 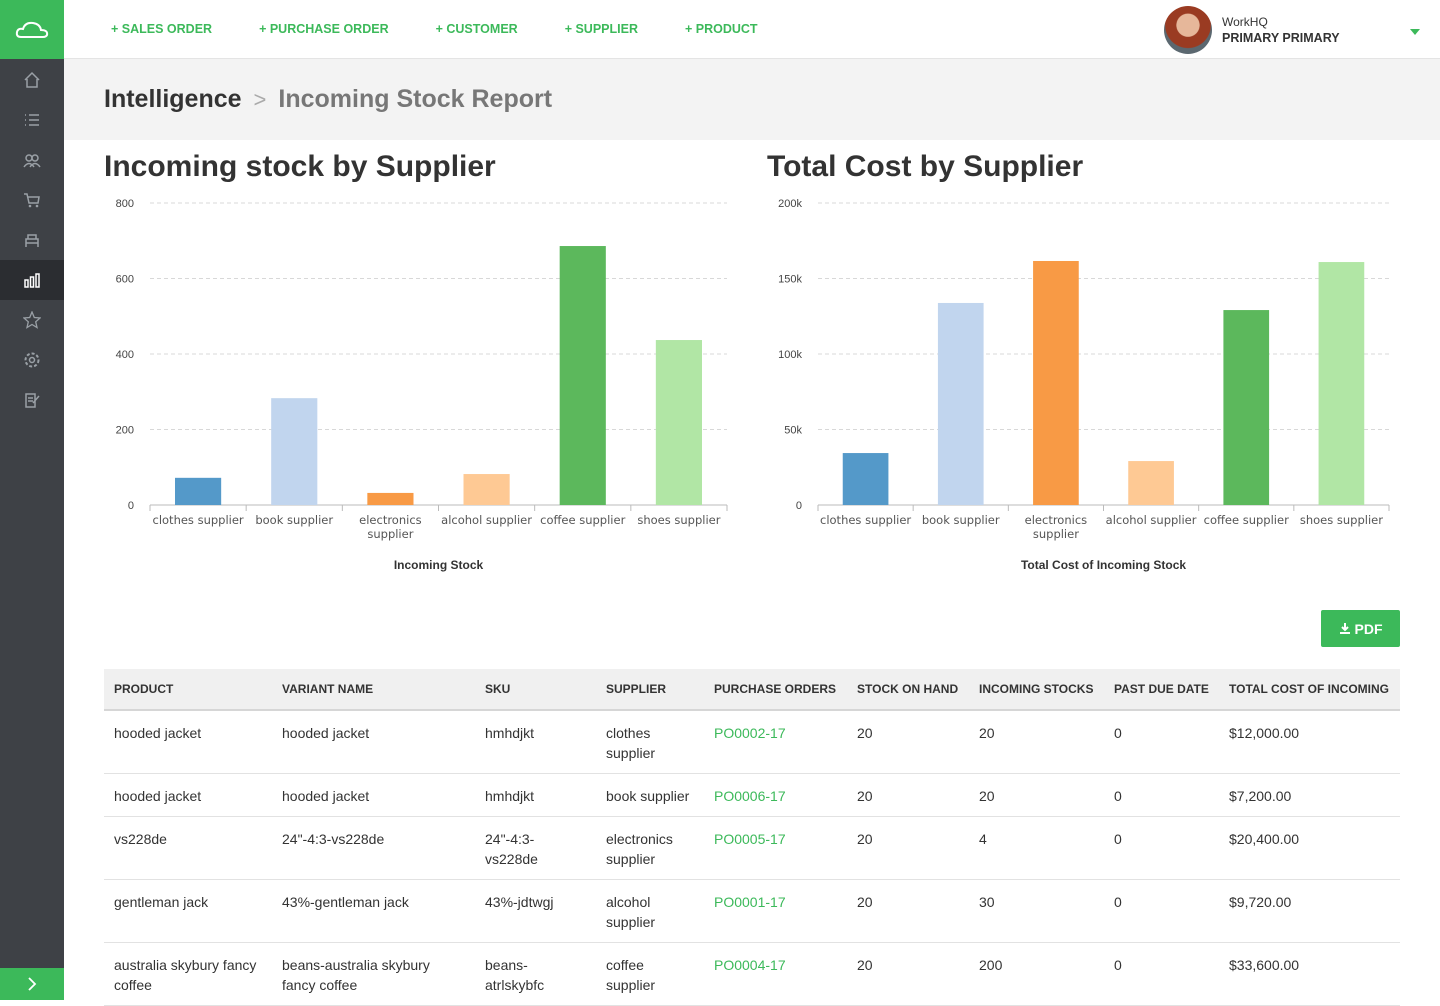 What do you see at coordinates (1036, 974) in the screenshot?
I see `table-cell: 200` at bounding box center [1036, 974].